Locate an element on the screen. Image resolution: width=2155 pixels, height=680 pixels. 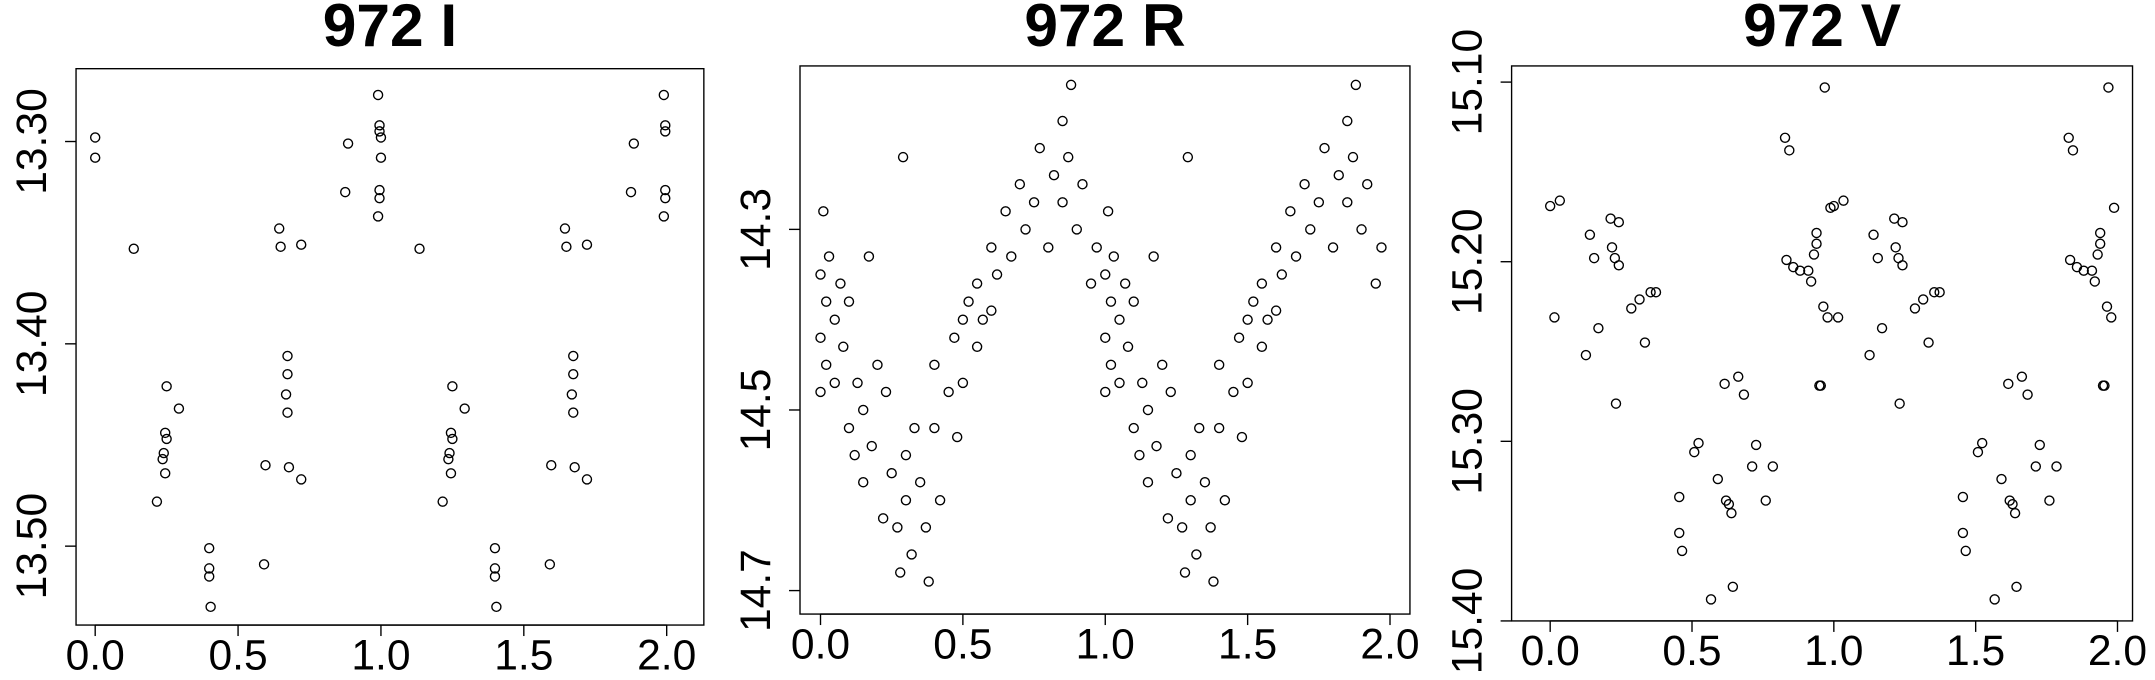
x-tick-label: 1.0 is located at coordinates (1105, 644).